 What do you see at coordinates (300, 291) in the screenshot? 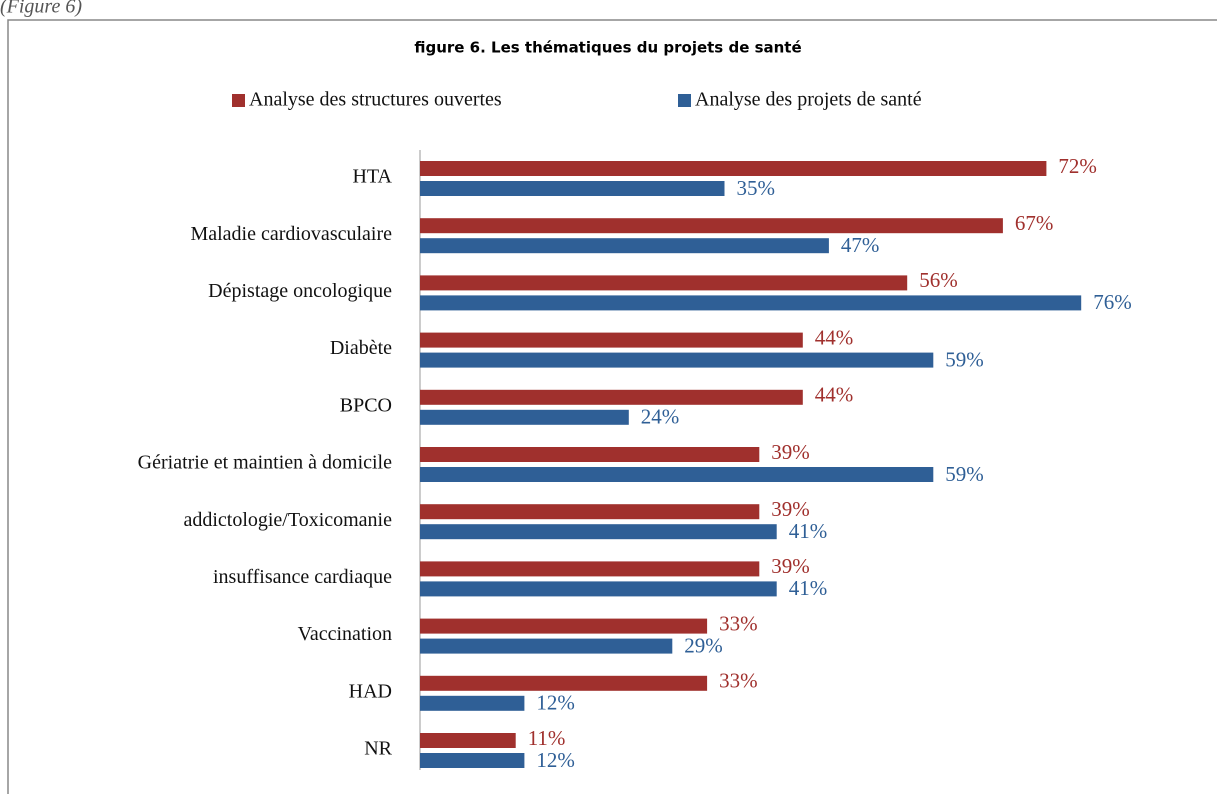
I see `y-tick-label: Dépistage oncologique` at bounding box center [300, 291].